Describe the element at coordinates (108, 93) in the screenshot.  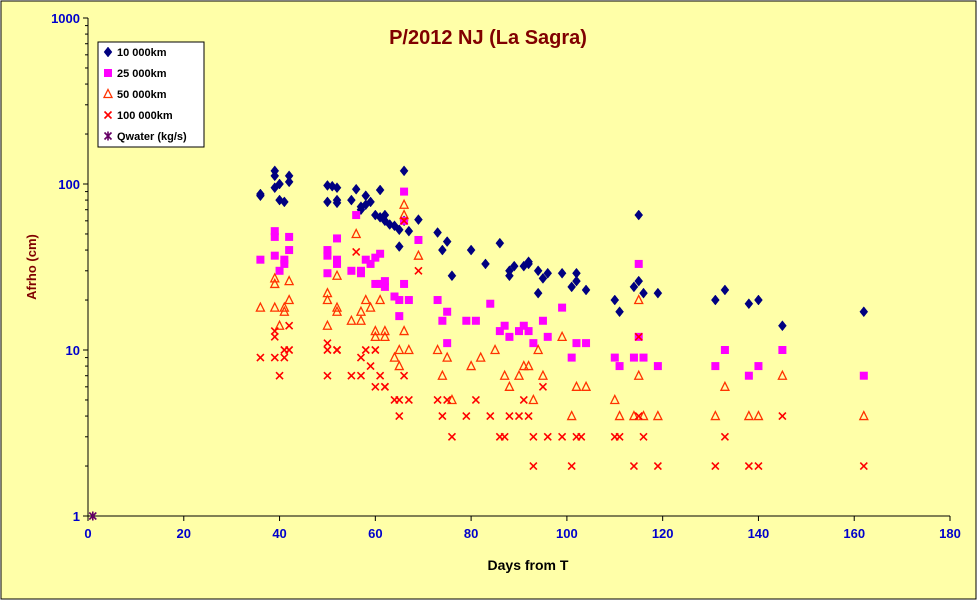
I see `legend-marker` at that location.